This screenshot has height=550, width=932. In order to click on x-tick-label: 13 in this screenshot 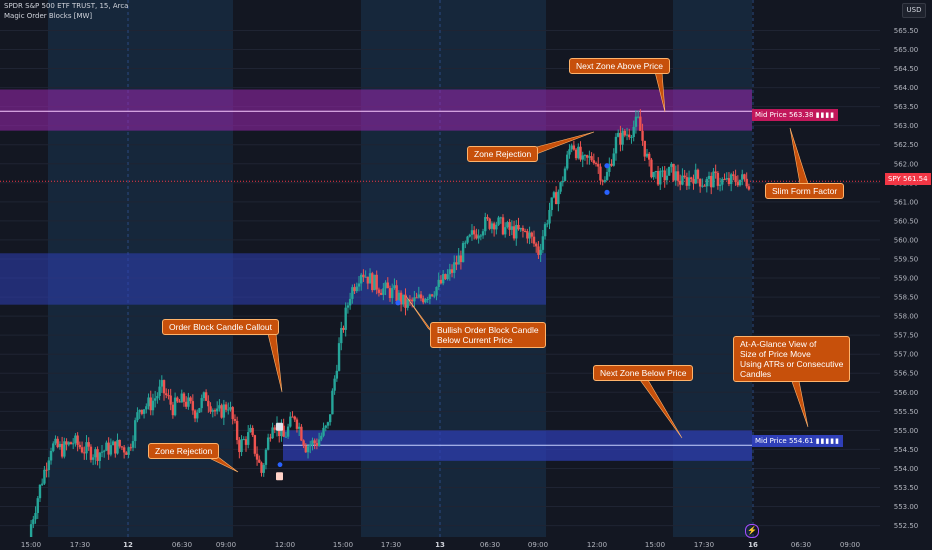, I will do `click(440, 545)`.